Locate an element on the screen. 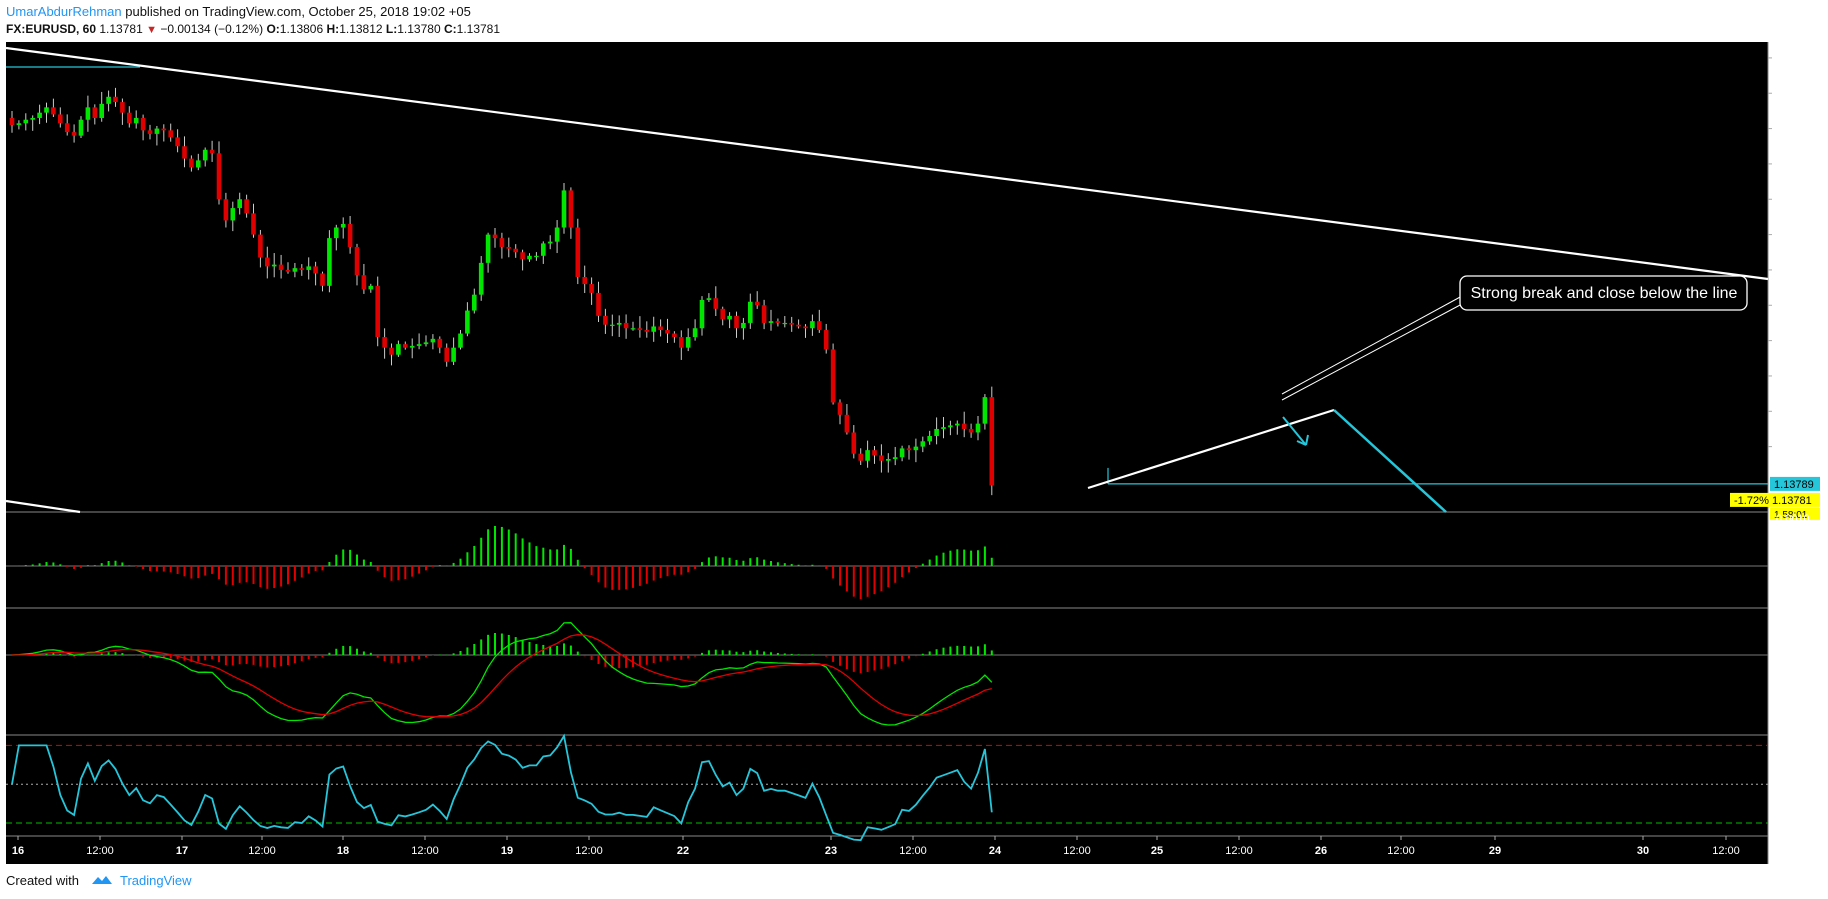 The image size is (1828, 899). rsi-tick-label: 50.0000 is located at coordinates (1796, 785).